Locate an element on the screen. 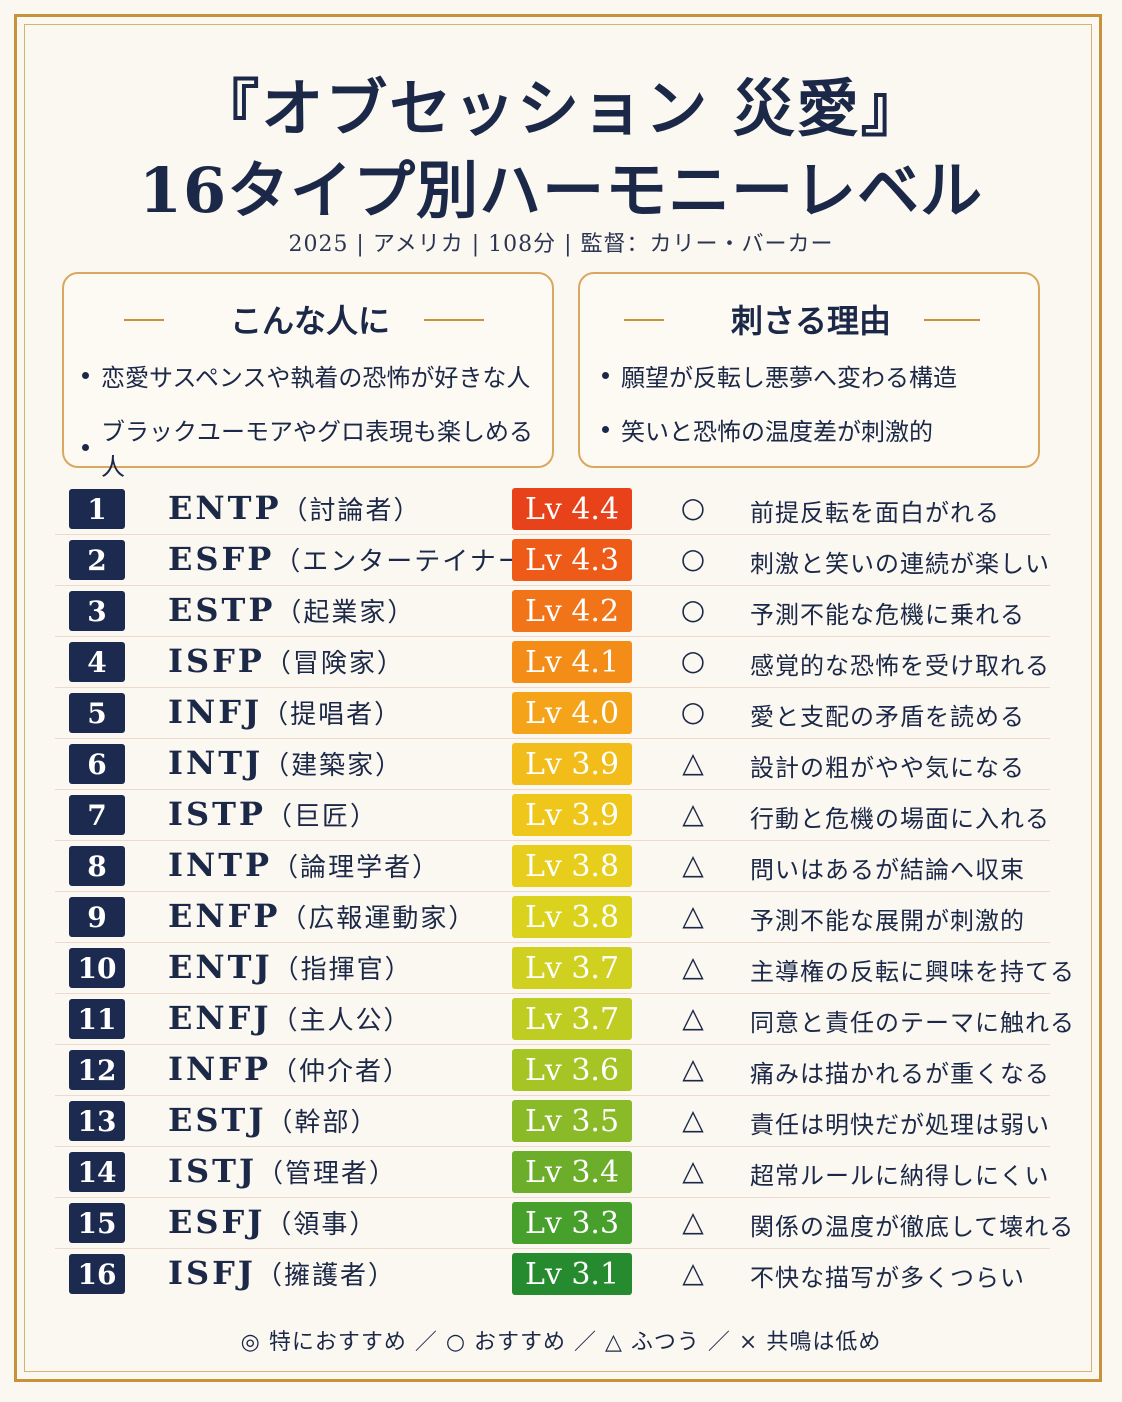 This screenshot has height=1402, width=1122. type: ESTJ （幹部） is located at coordinates (273, 1120).